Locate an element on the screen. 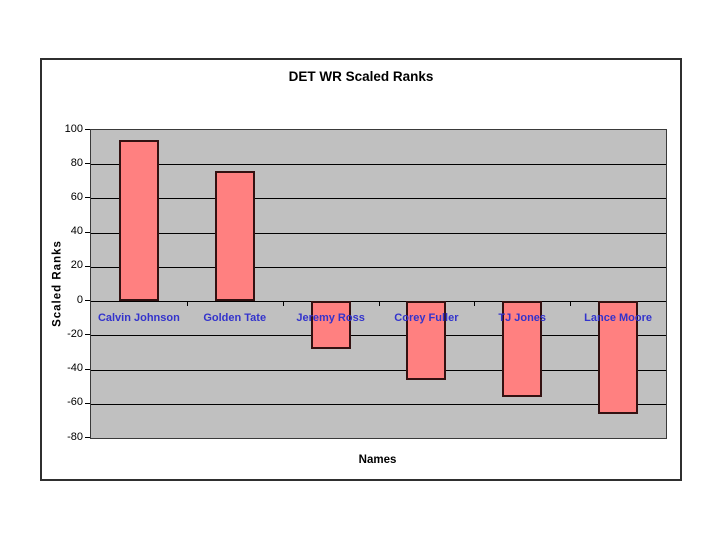 Image resolution: width=720 pixels, height=540 pixels. y-tick-label: 40 is located at coordinates (76, 231).